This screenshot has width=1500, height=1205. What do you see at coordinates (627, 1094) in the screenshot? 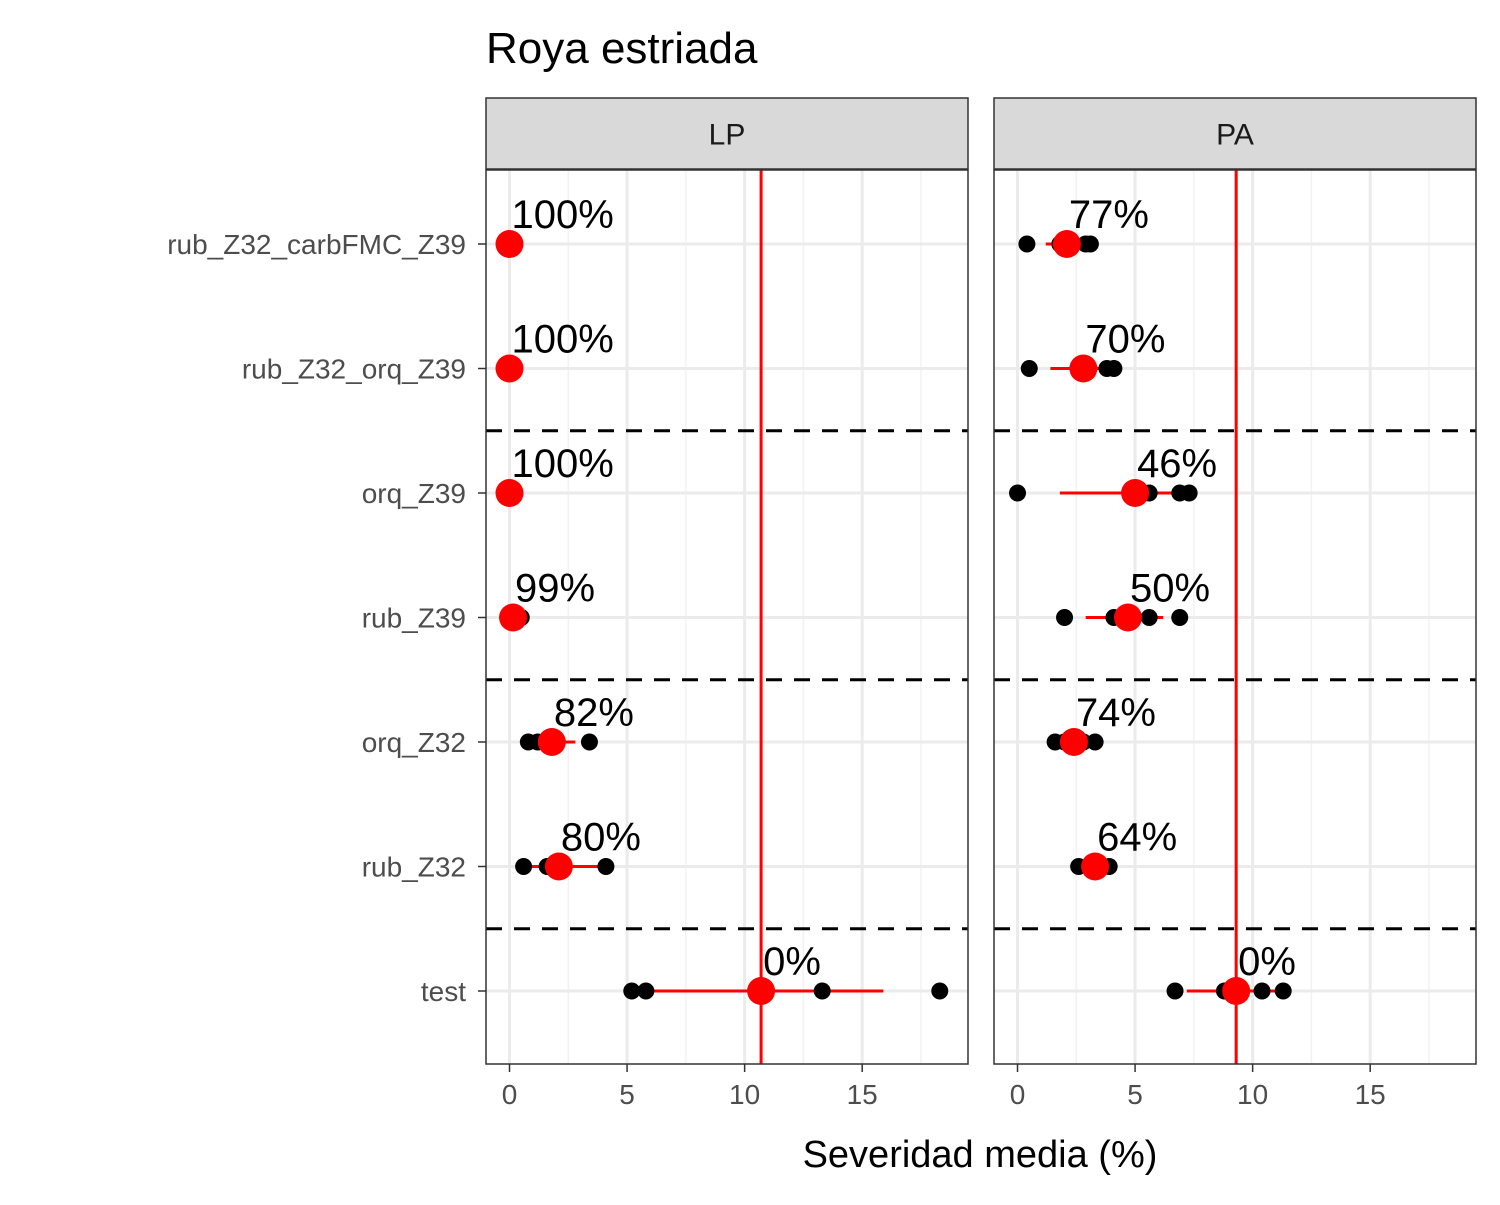
I see `x-tick-label-lp: 5` at bounding box center [627, 1094].